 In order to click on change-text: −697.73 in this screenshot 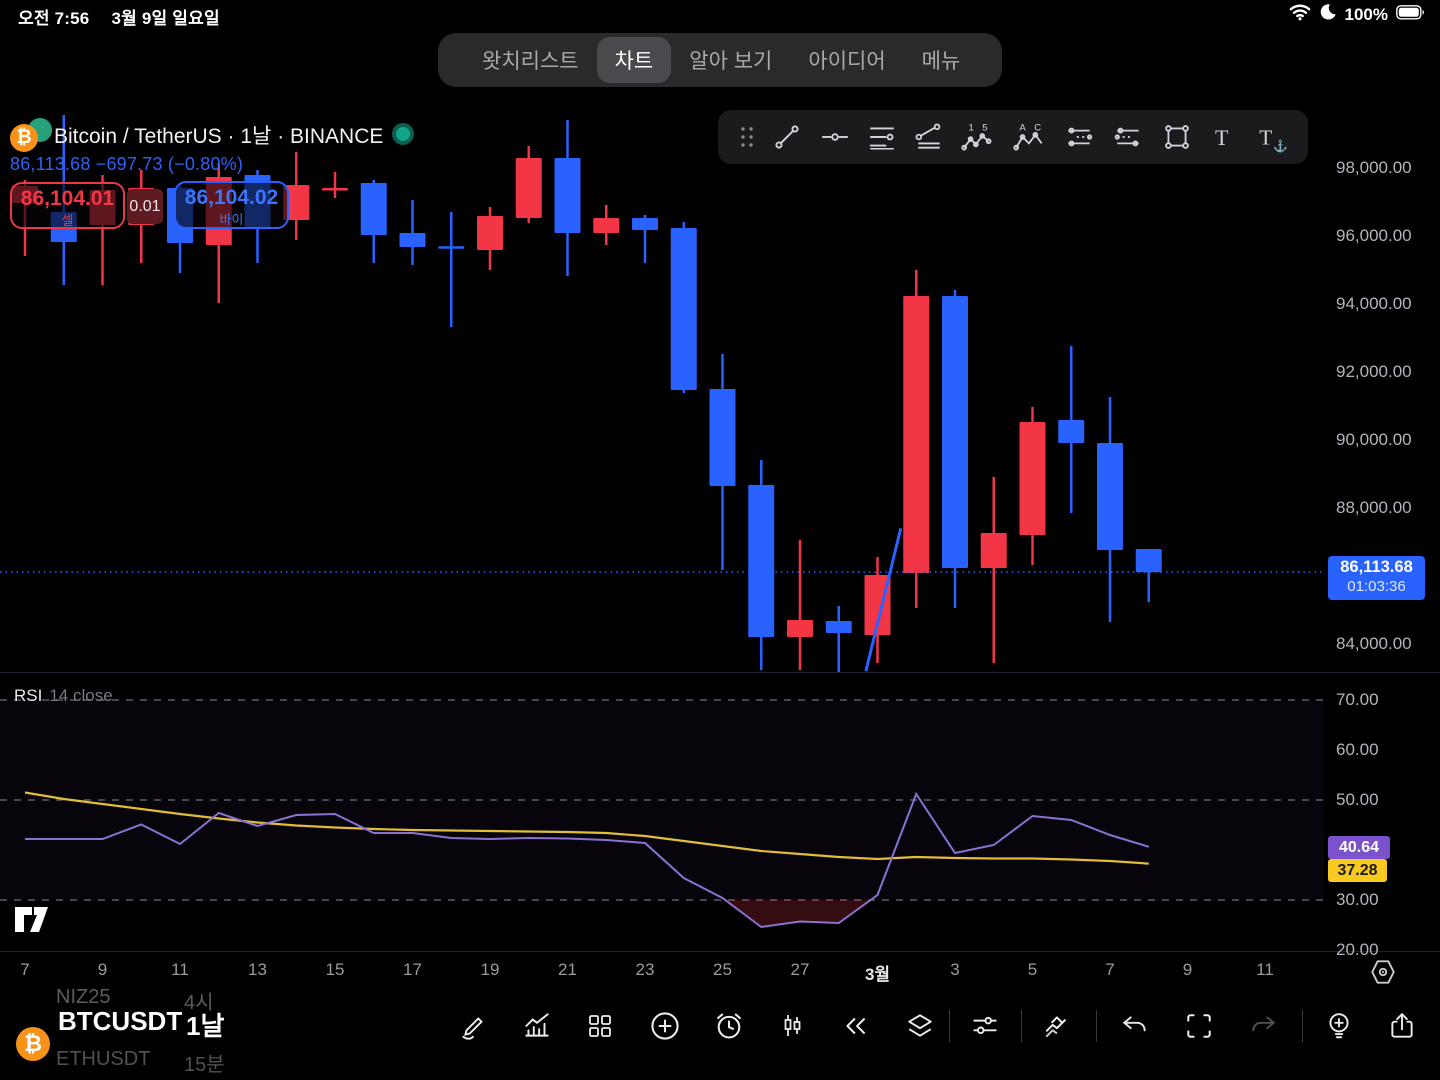, I will do `click(129, 164)`.